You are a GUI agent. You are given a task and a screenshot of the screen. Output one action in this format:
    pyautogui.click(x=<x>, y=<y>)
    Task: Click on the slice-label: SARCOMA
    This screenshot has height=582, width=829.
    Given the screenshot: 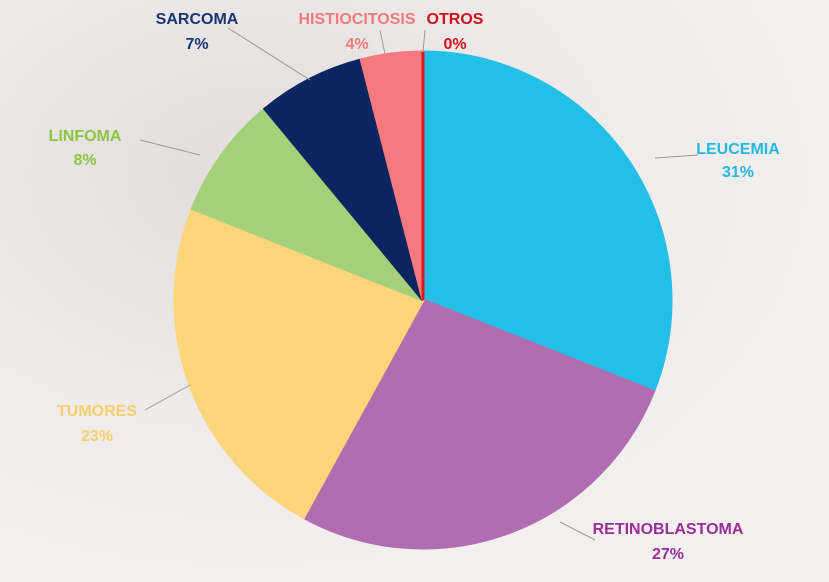 What is the action you would take?
    pyautogui.click(x=197, y=19)
    